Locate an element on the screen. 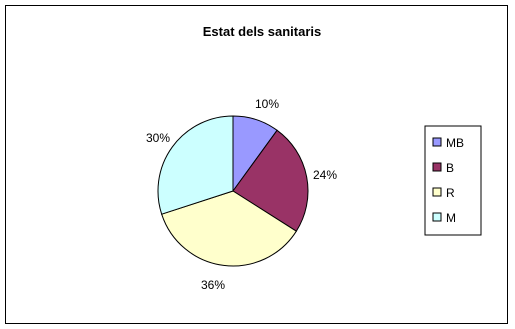 The image size is (515, 329). pie-slice-r is located at coordinates (229, 228).